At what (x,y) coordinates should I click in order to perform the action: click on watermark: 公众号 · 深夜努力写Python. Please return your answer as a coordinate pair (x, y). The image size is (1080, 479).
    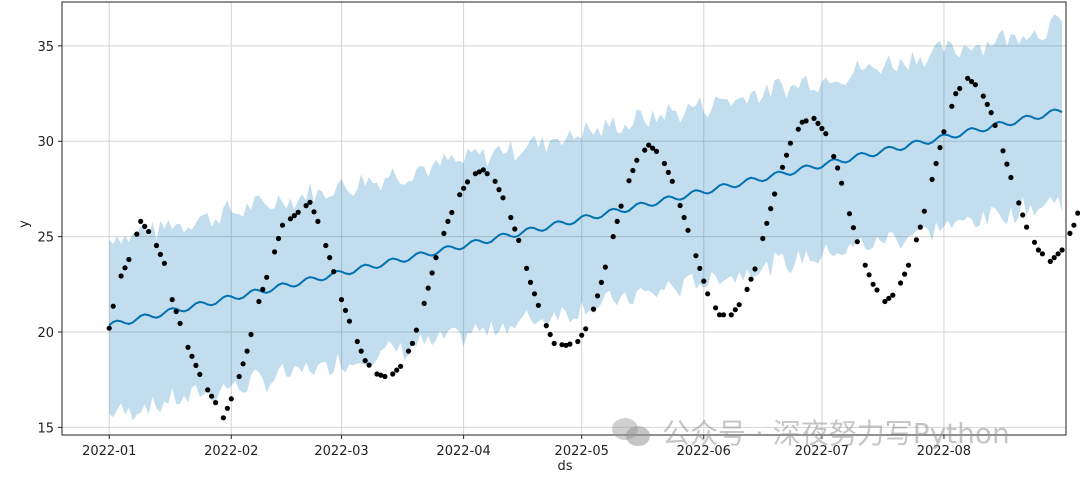
    Looking at the image, I should click on (811, 432).